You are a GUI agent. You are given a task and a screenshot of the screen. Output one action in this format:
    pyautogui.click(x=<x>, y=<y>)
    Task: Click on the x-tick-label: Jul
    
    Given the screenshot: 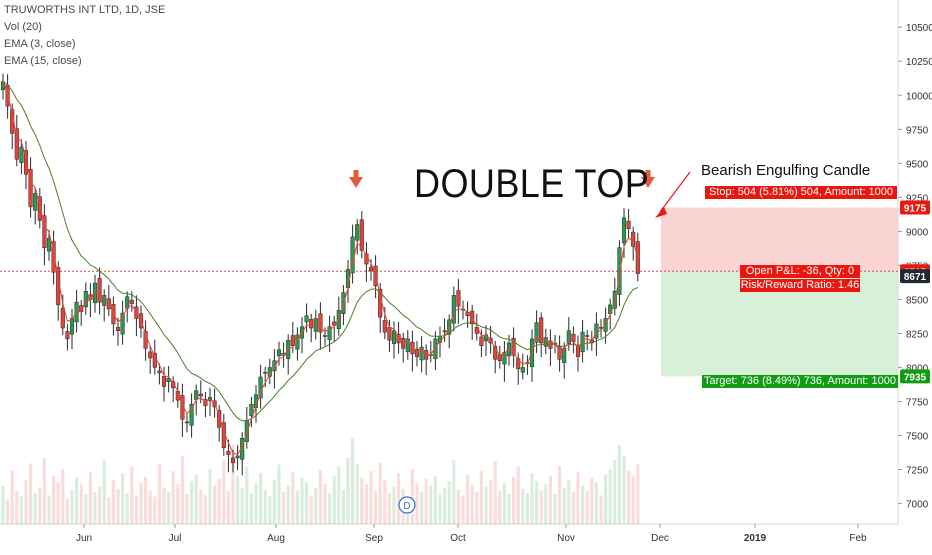 What is the action you would take?
    pyautogui.click(x=175, y=538)
    